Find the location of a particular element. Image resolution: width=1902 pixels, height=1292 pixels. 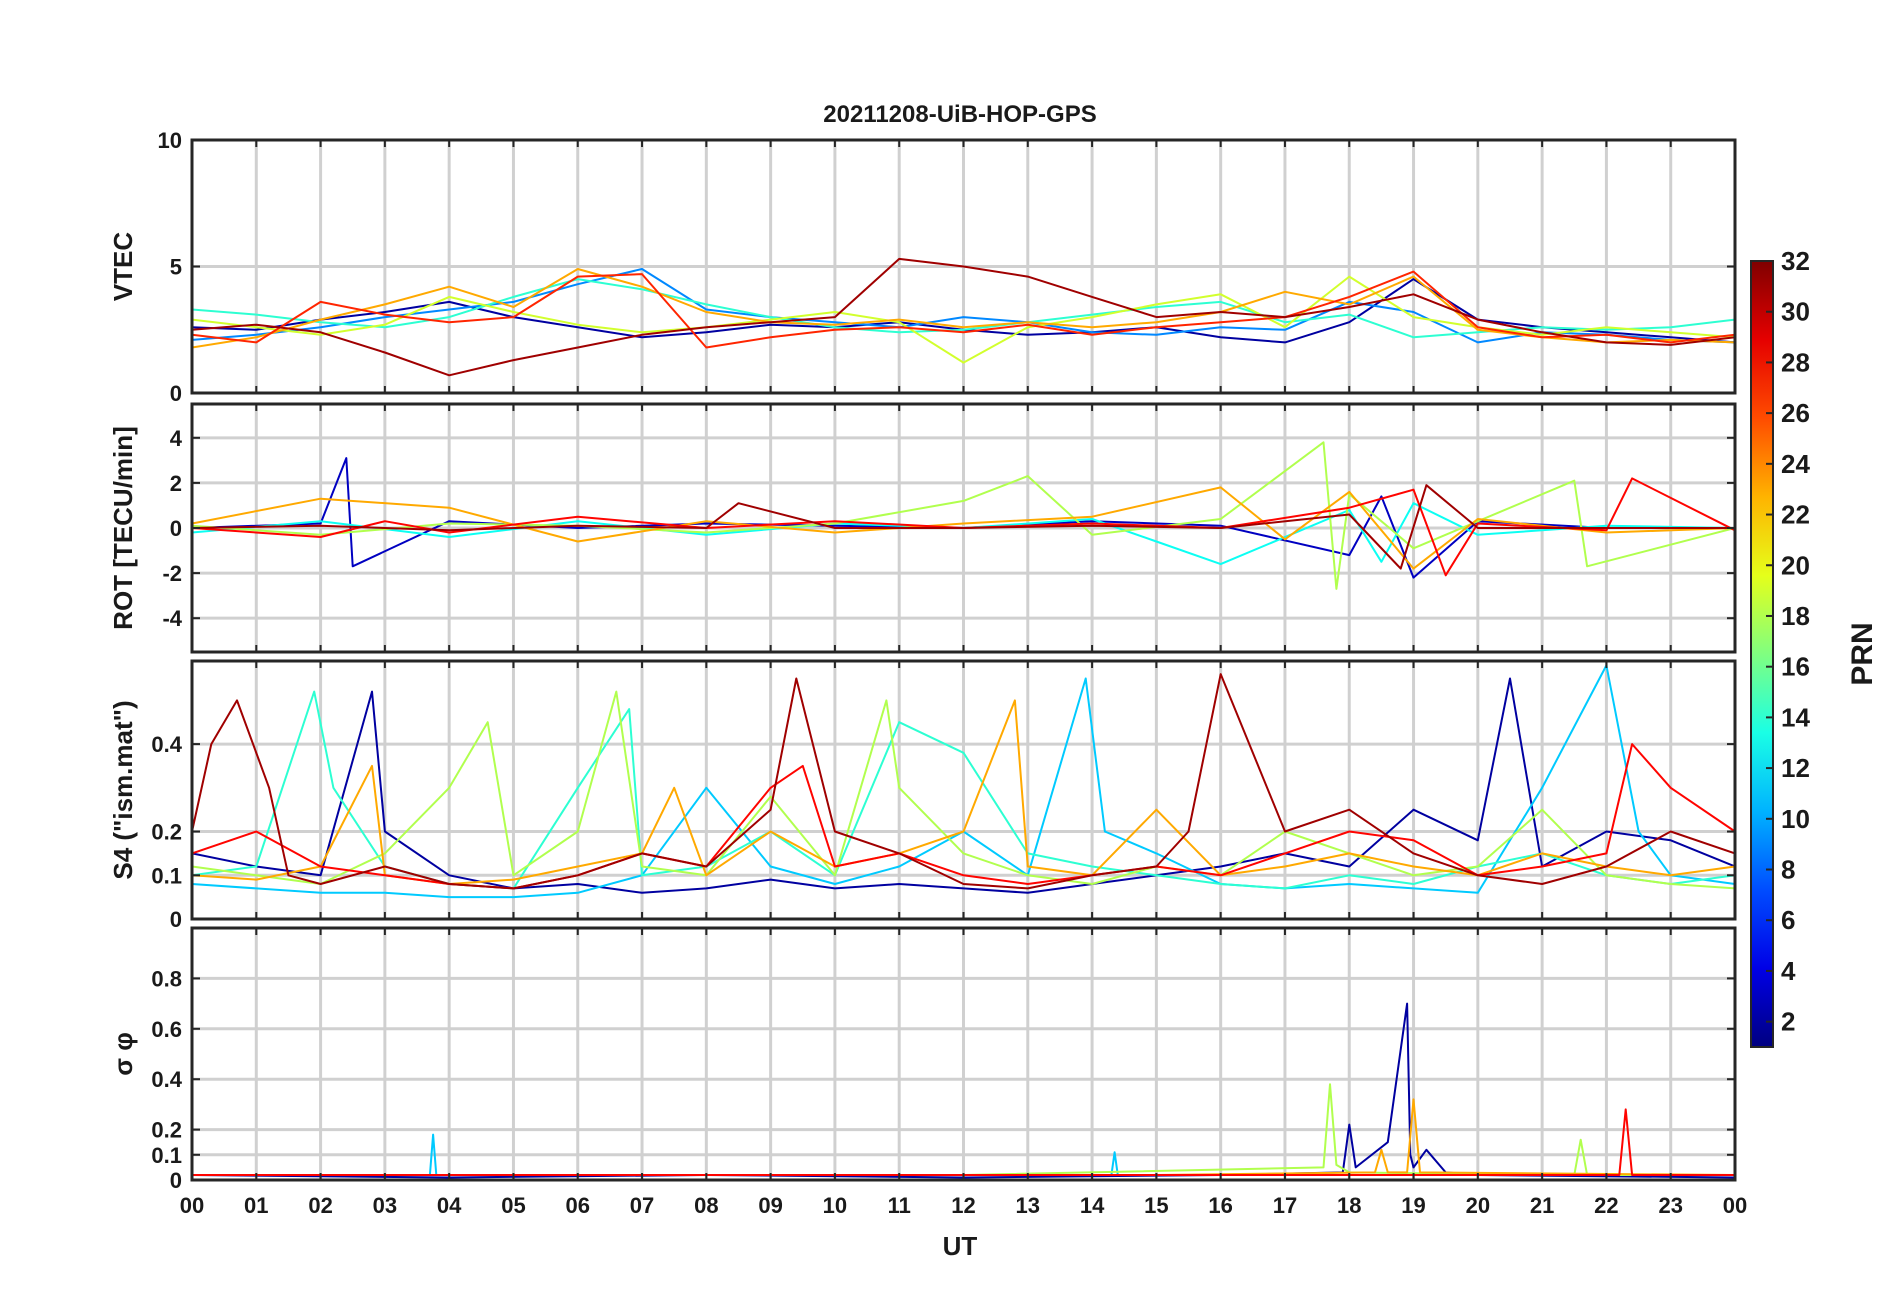

s4-y-axis-label: S4 ("ism.mat") is located at coordinates (123, 789).